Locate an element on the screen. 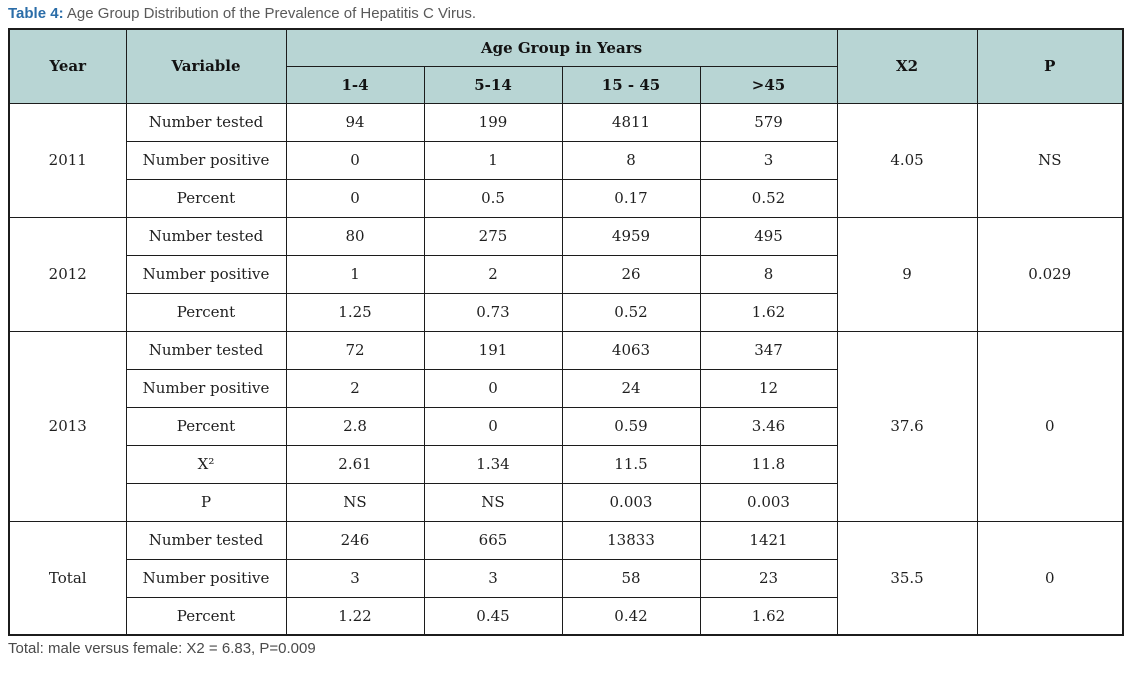 The height and width of the screenshot is (680, 1130). p-cell: NS is located at coordinates (1050, 160).